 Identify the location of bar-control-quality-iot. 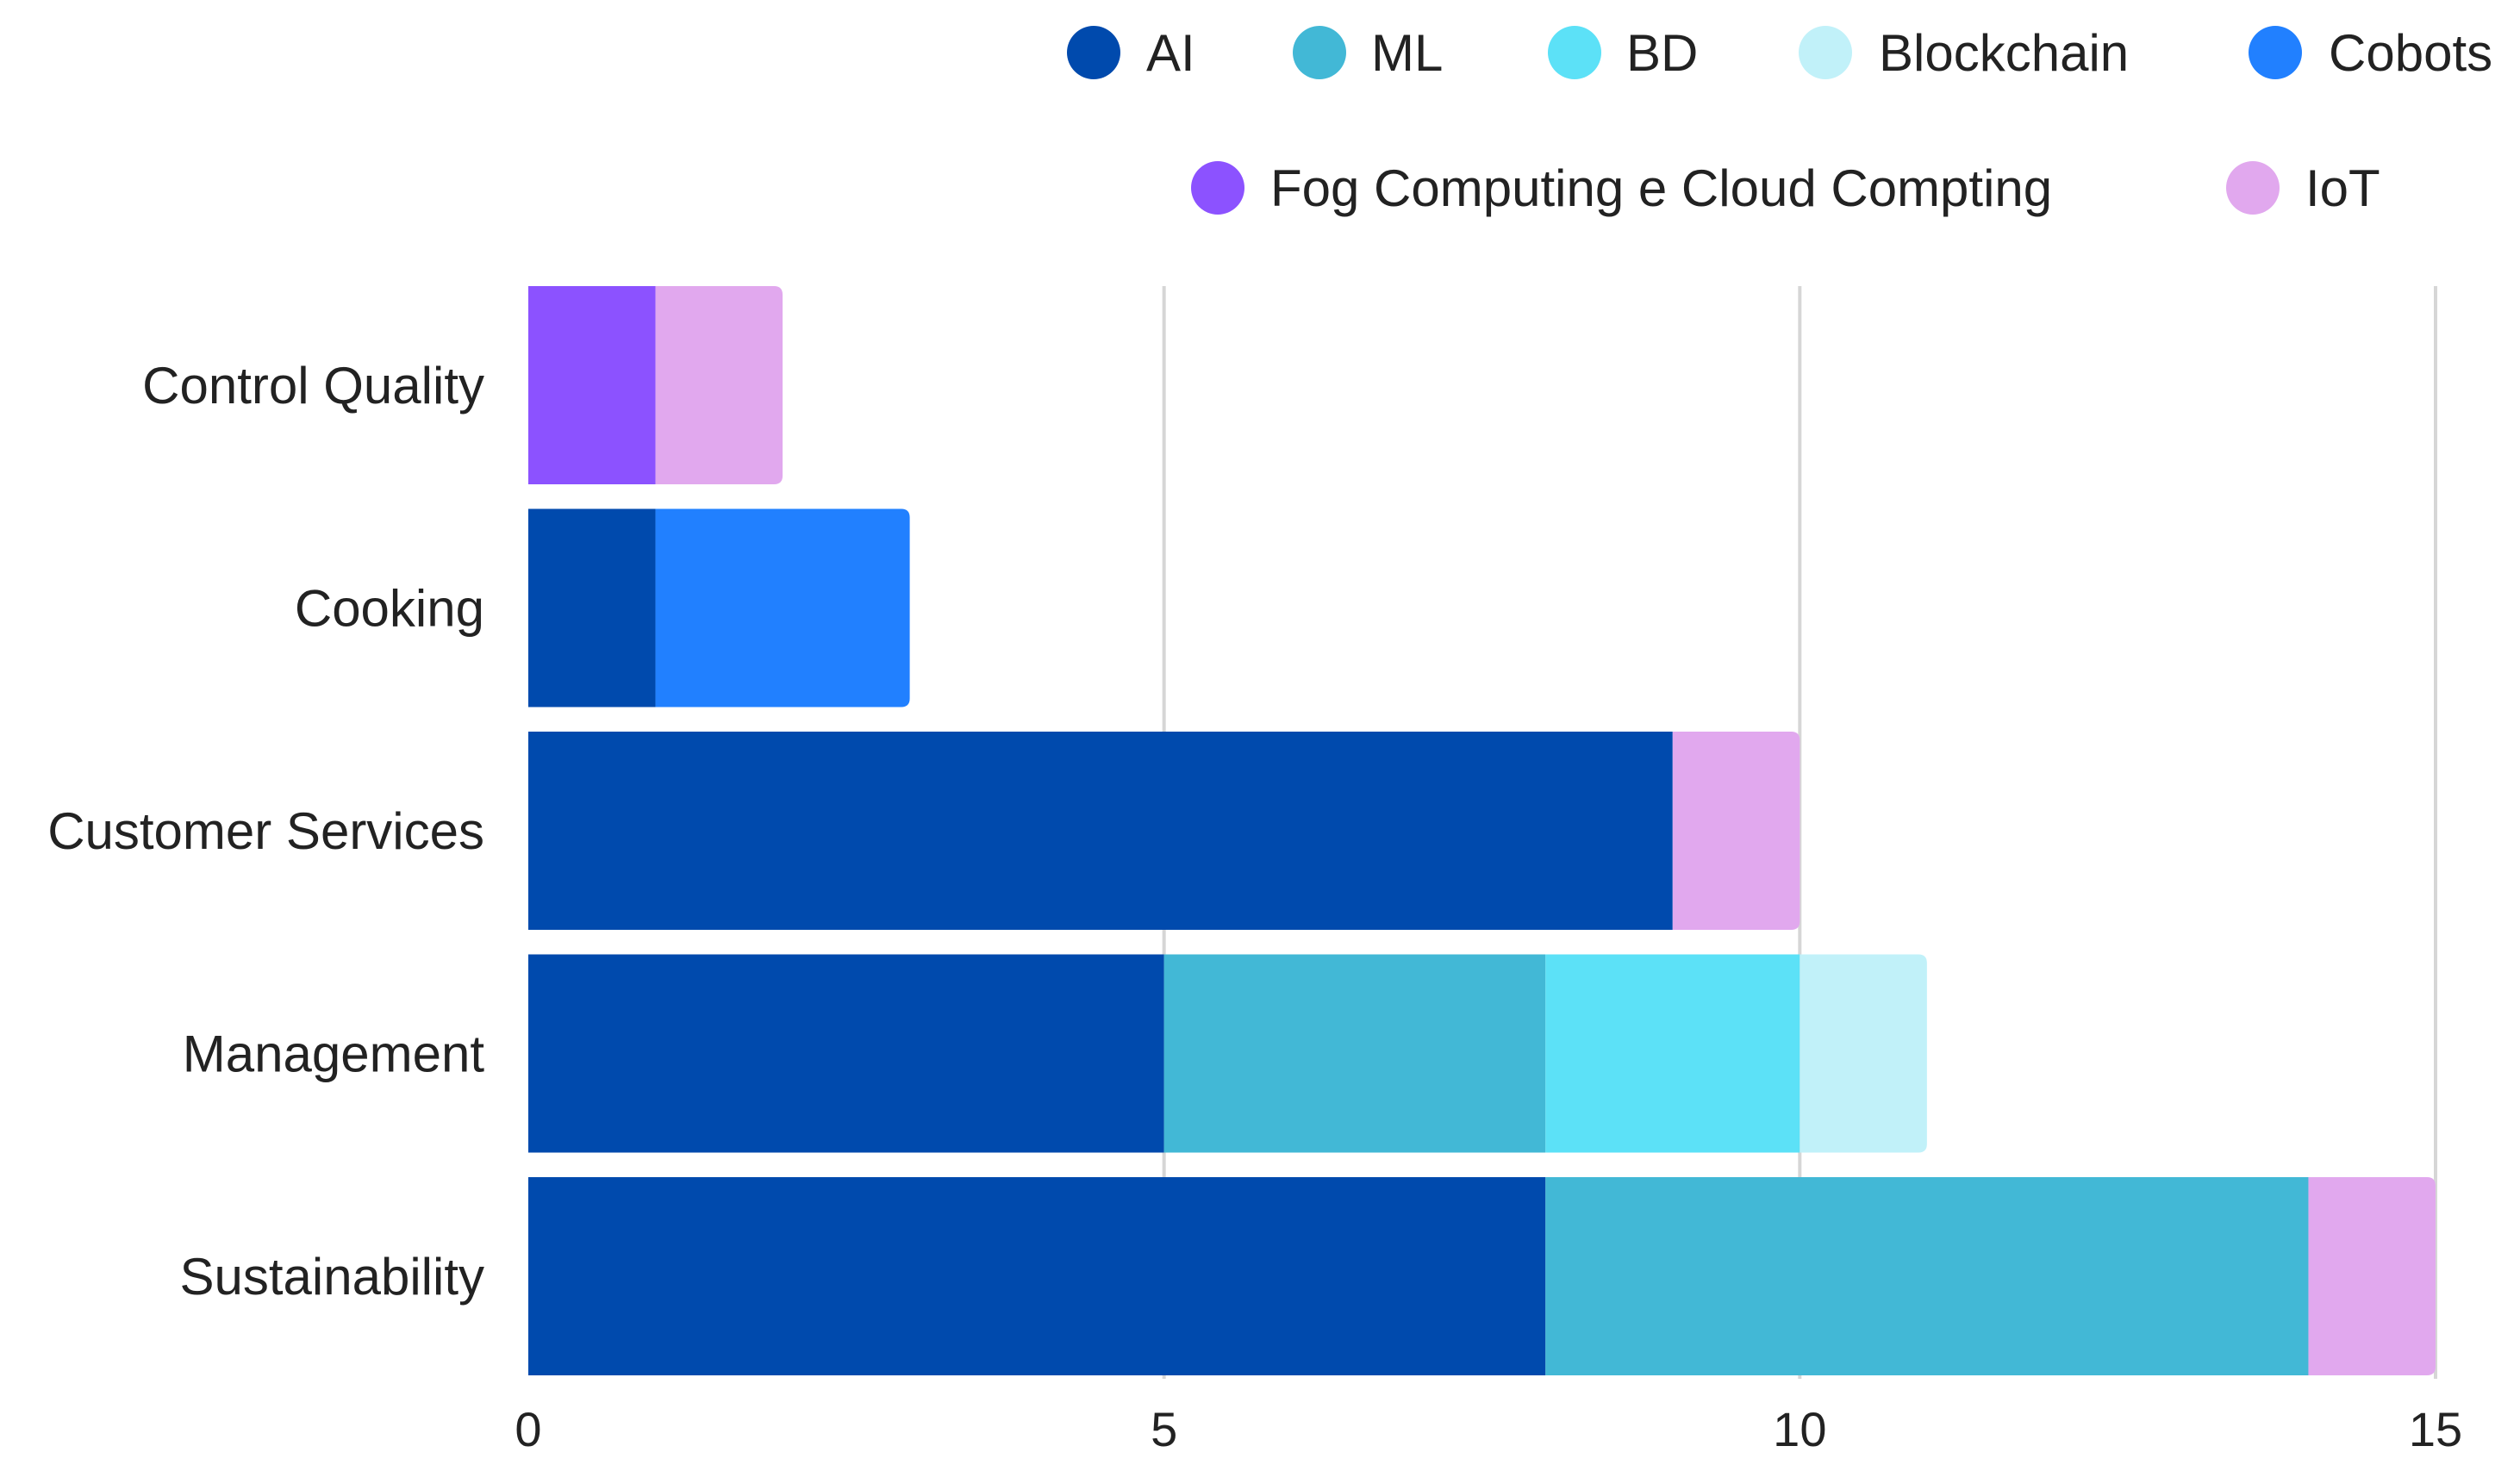
(719, 385).